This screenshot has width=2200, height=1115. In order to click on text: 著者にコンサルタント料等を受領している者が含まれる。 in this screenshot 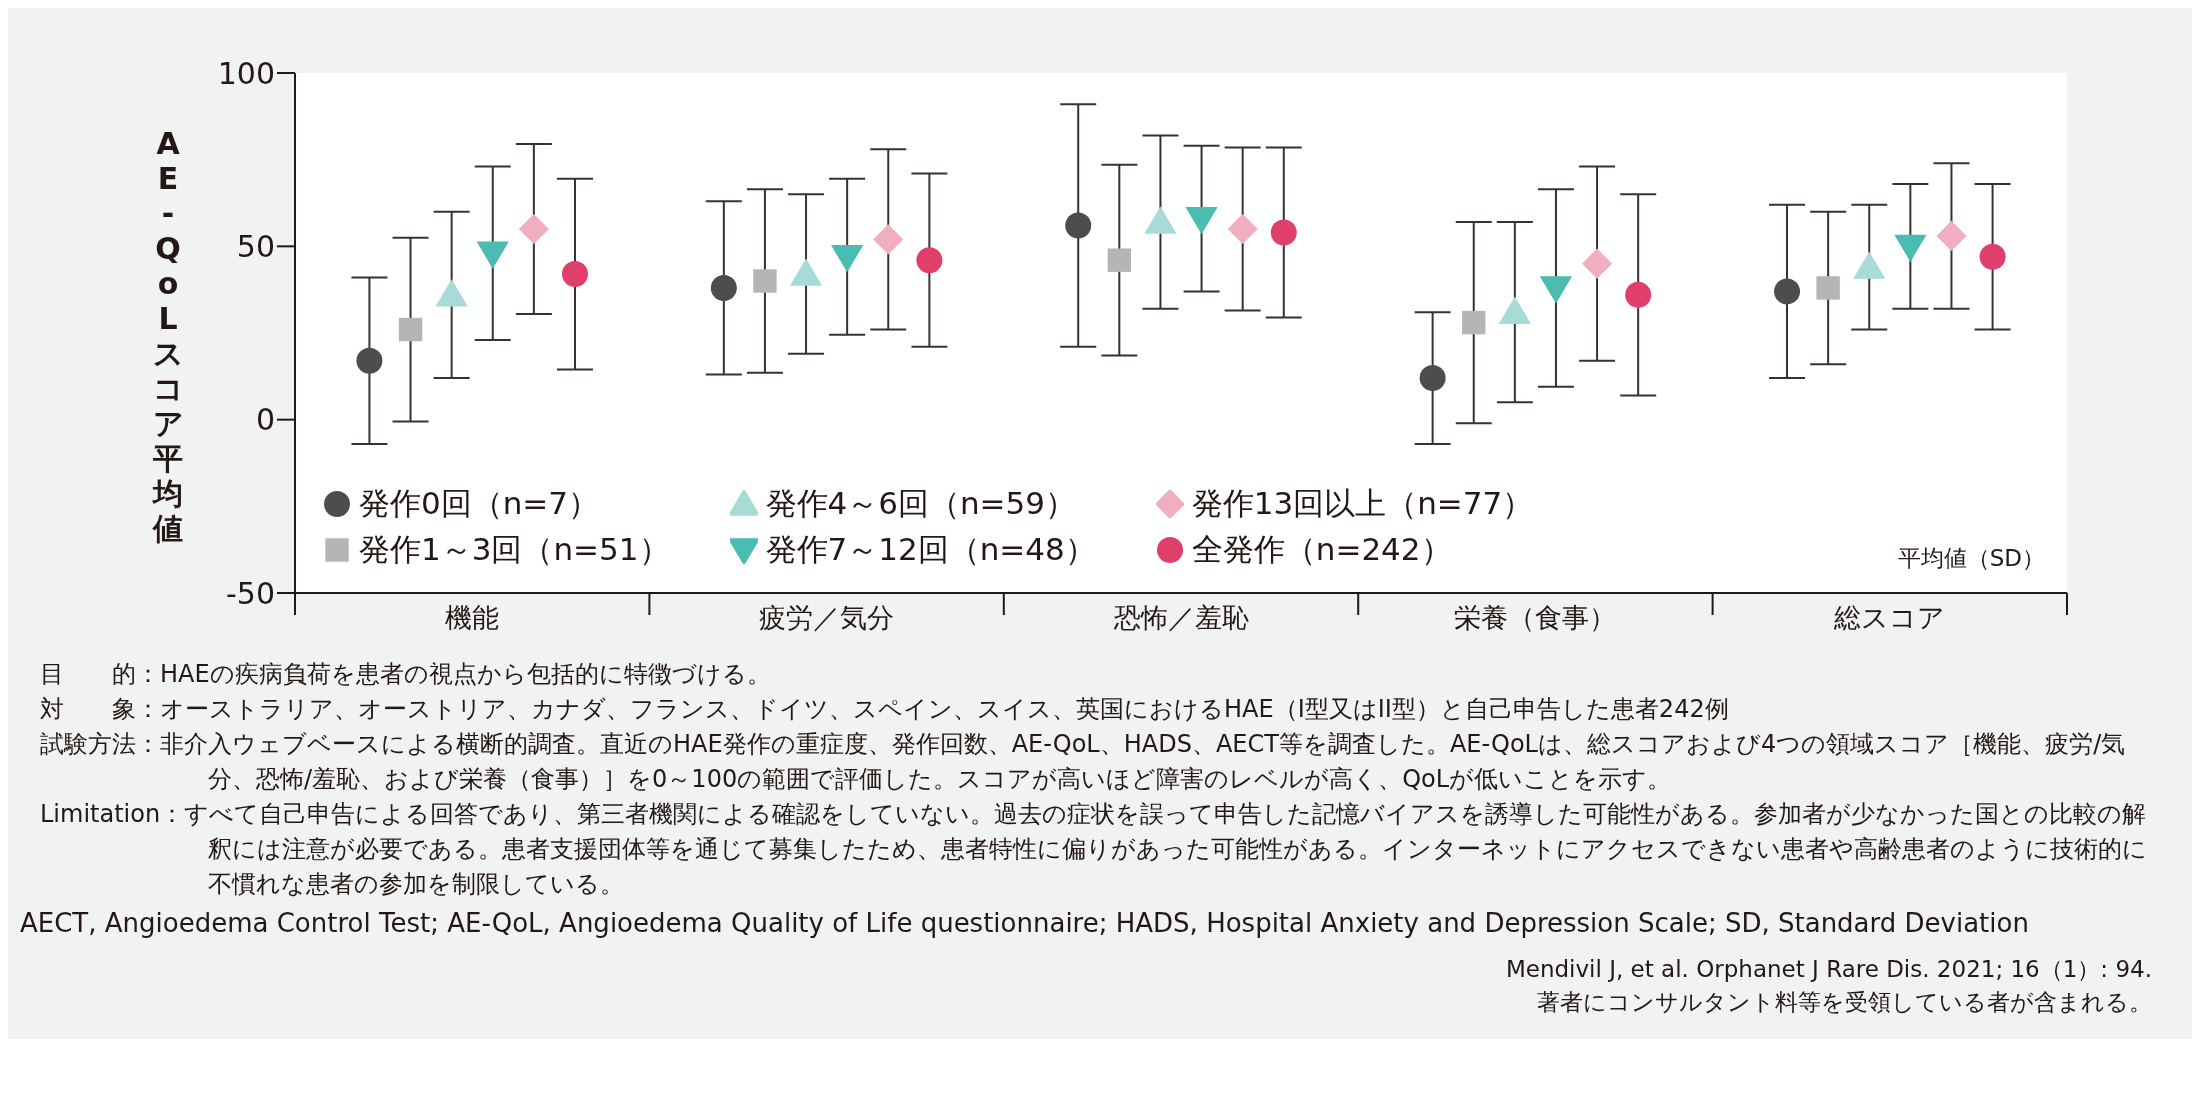, I will do `click(1844, 1002)`.